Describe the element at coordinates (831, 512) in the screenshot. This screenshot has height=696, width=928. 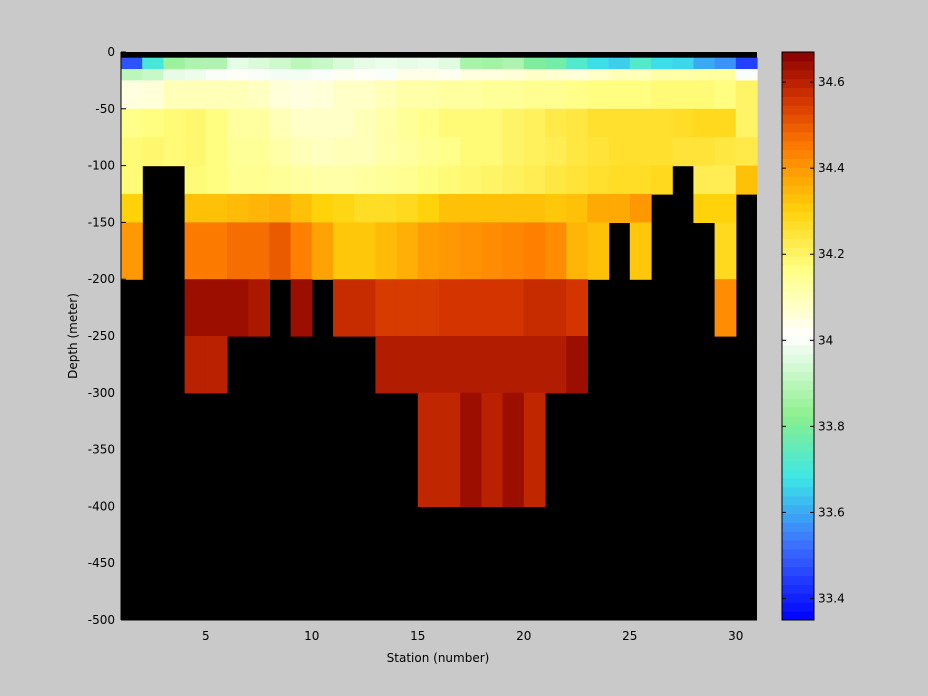
I see `colorbar-tick-label: 33.6` at that location.